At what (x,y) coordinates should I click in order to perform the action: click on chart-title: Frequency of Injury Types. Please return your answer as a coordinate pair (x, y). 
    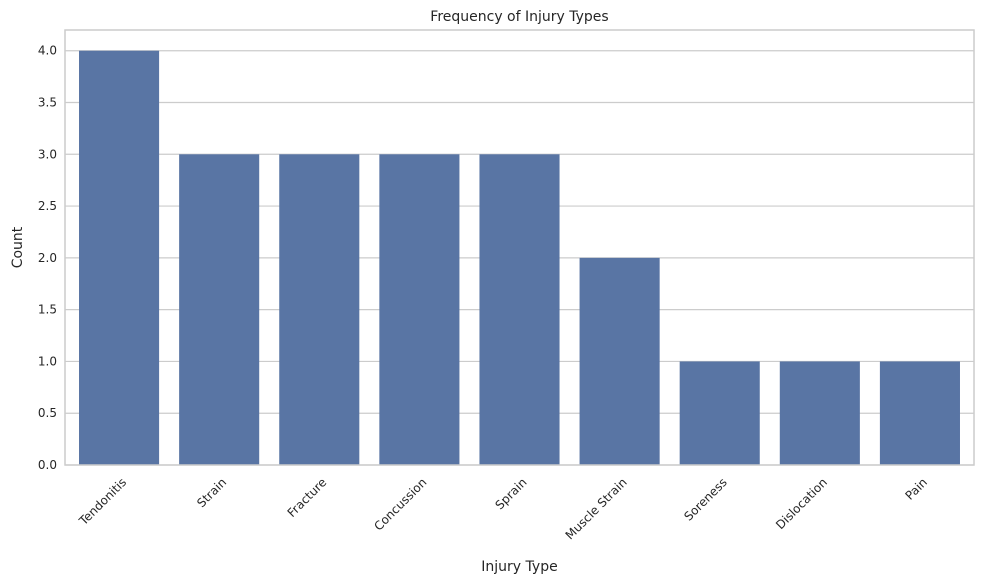
    Looking at the image, I should click on (519, 17).